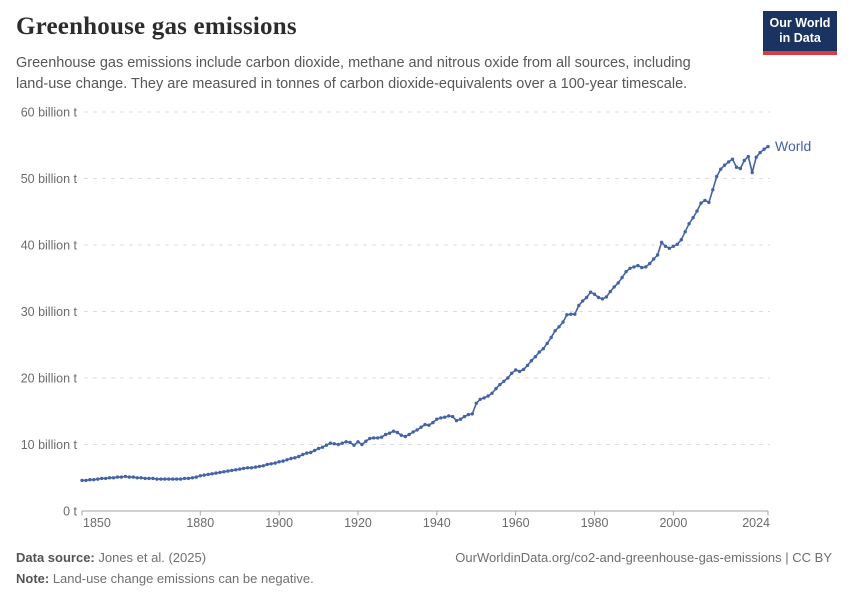 This screenshot has width=850, height=600. What do you see at coordinates (70, 512) in the screenshot?
I see `y-tick-label: 0 t` at bounding box center [70, 512].